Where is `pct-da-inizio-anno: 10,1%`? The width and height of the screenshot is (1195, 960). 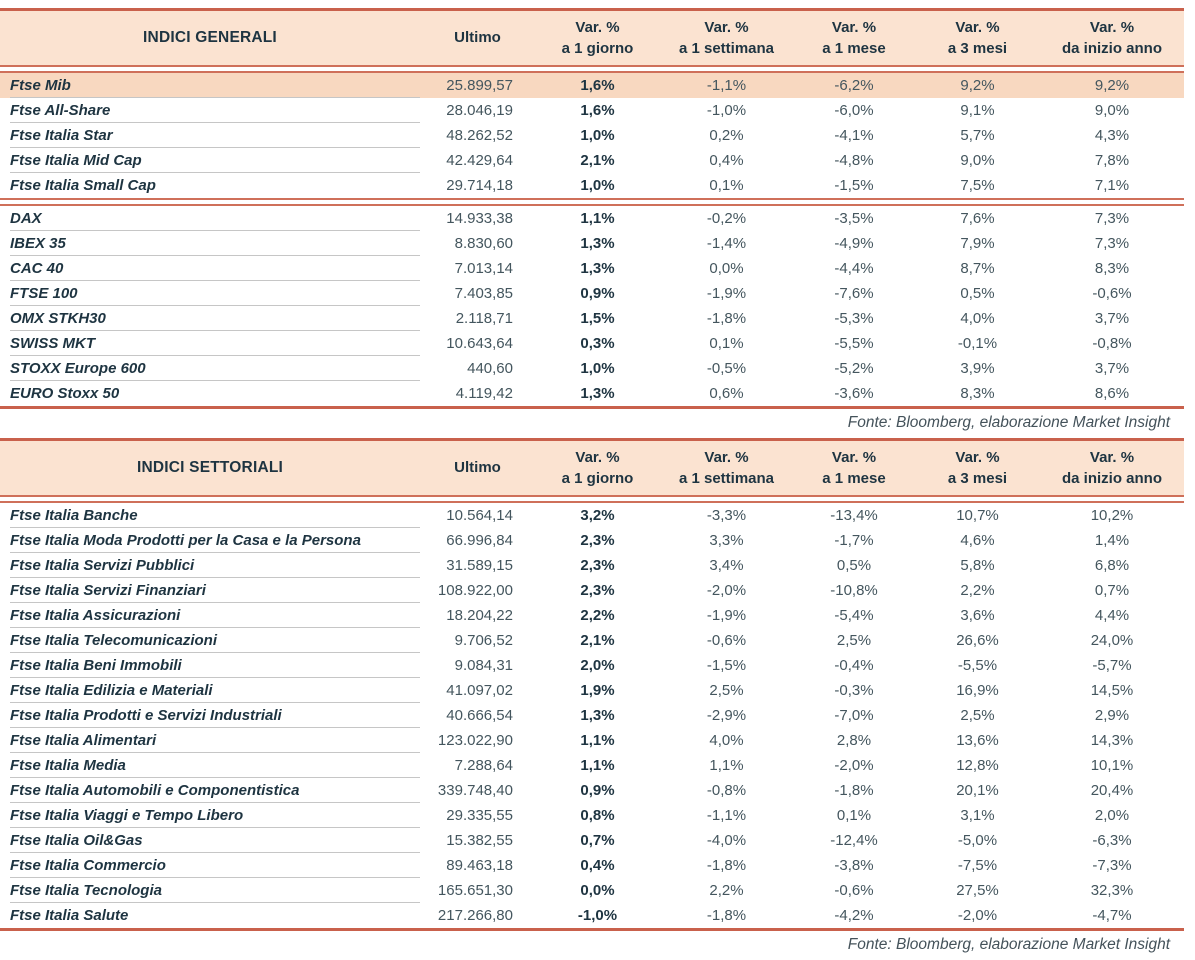 pct-da-inizio-anno: 10,1% is located at coordinates (1112, 765).